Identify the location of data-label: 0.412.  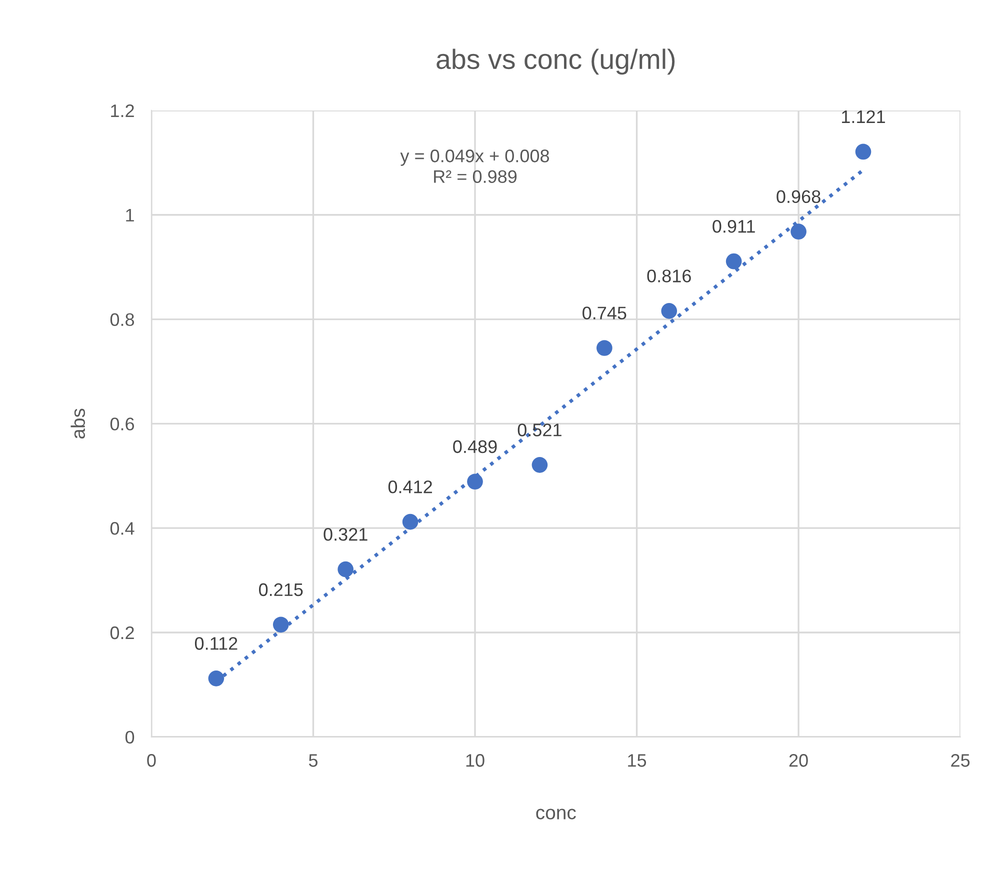
(410, 487).